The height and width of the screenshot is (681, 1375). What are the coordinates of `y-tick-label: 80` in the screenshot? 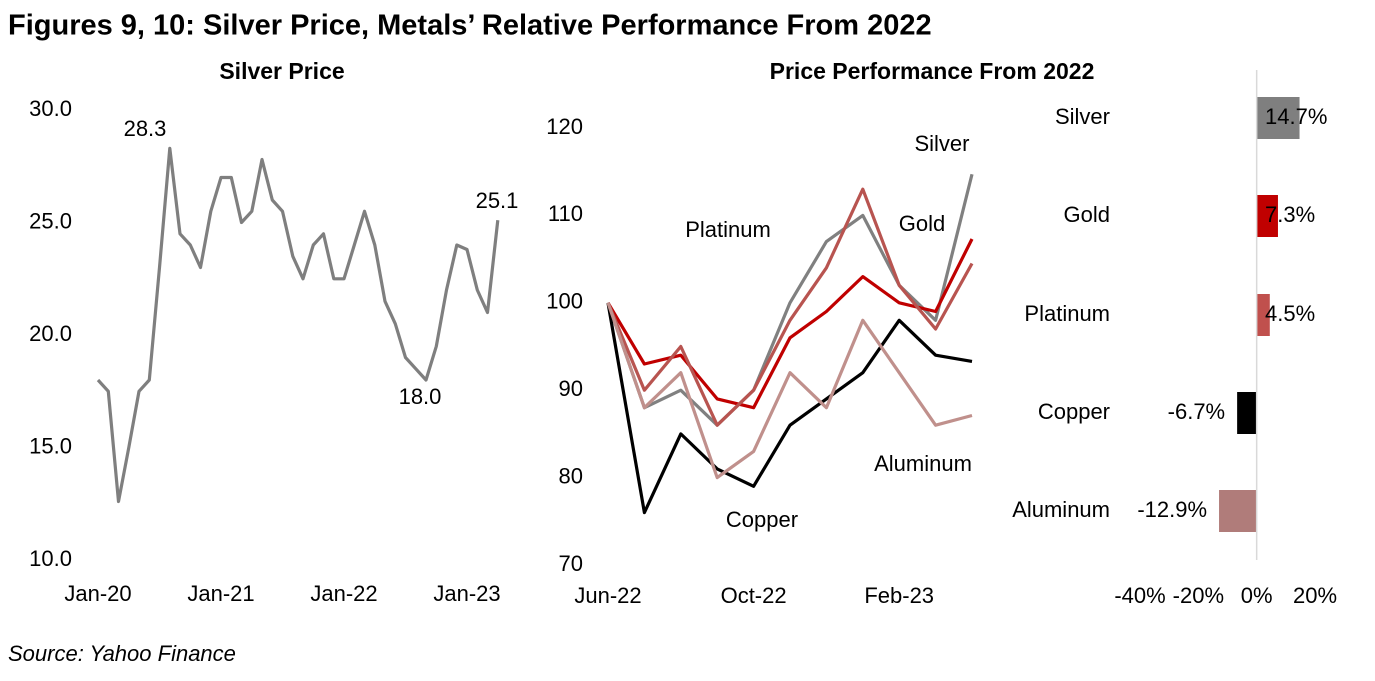 It's located at (571, 475).